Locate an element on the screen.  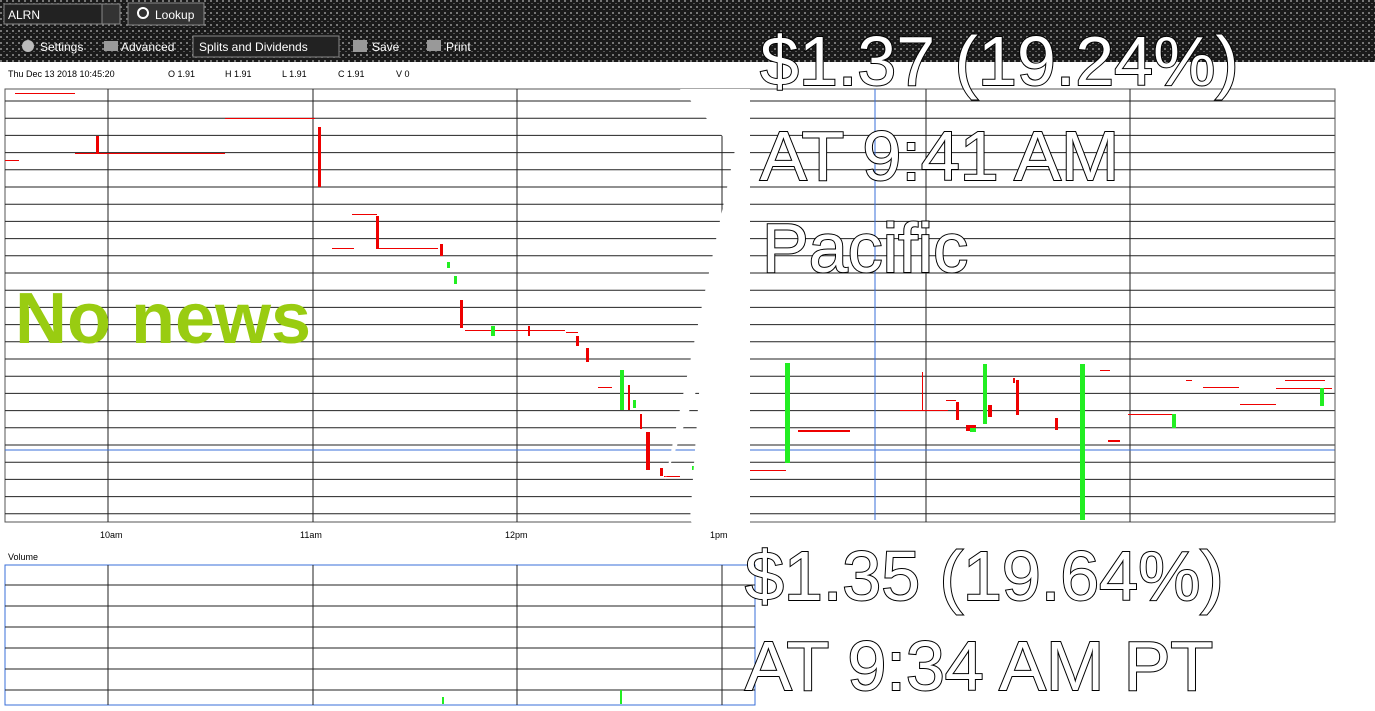
no-news-annotation: No news is located at coordinates (163, 319).